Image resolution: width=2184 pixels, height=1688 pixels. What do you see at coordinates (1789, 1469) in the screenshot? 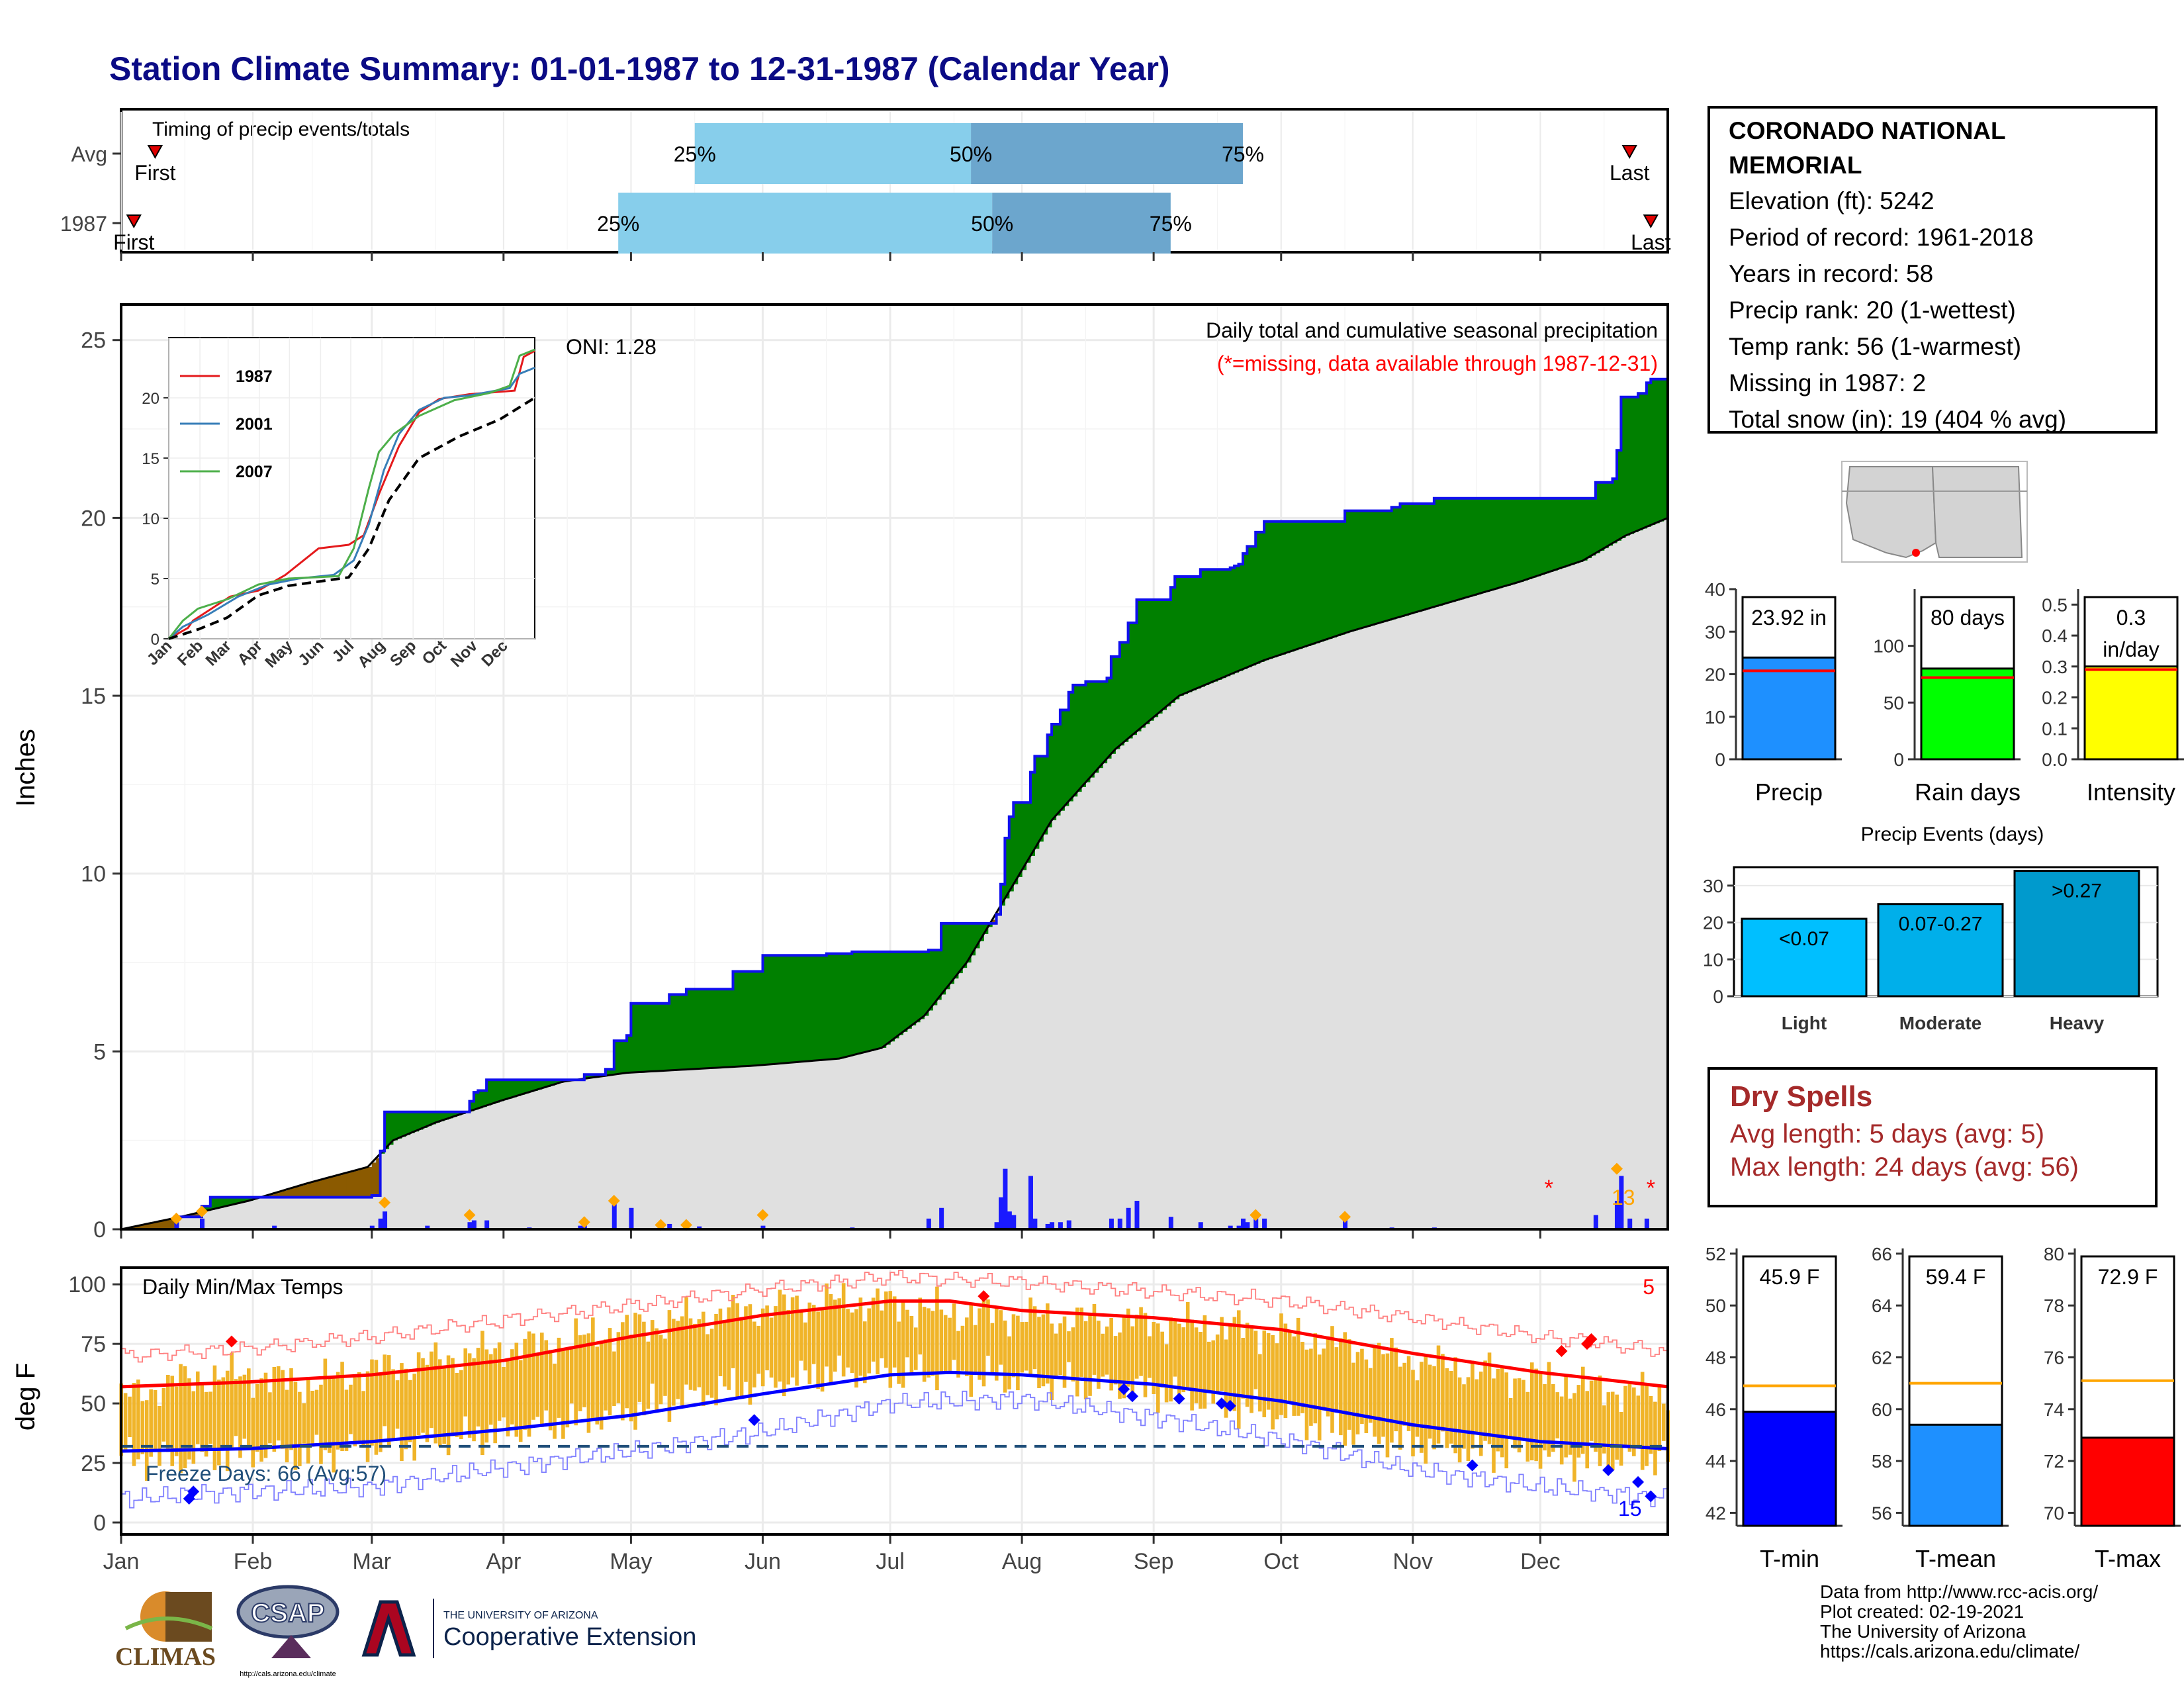
I see `tmin-bar` at bounding box center [1789, 1469].